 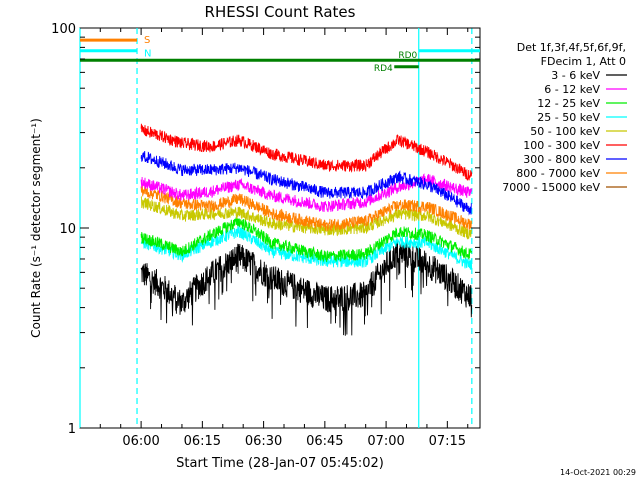 I want to click on legend-label: 12 - 25 keV, so click(x=568, y=103).